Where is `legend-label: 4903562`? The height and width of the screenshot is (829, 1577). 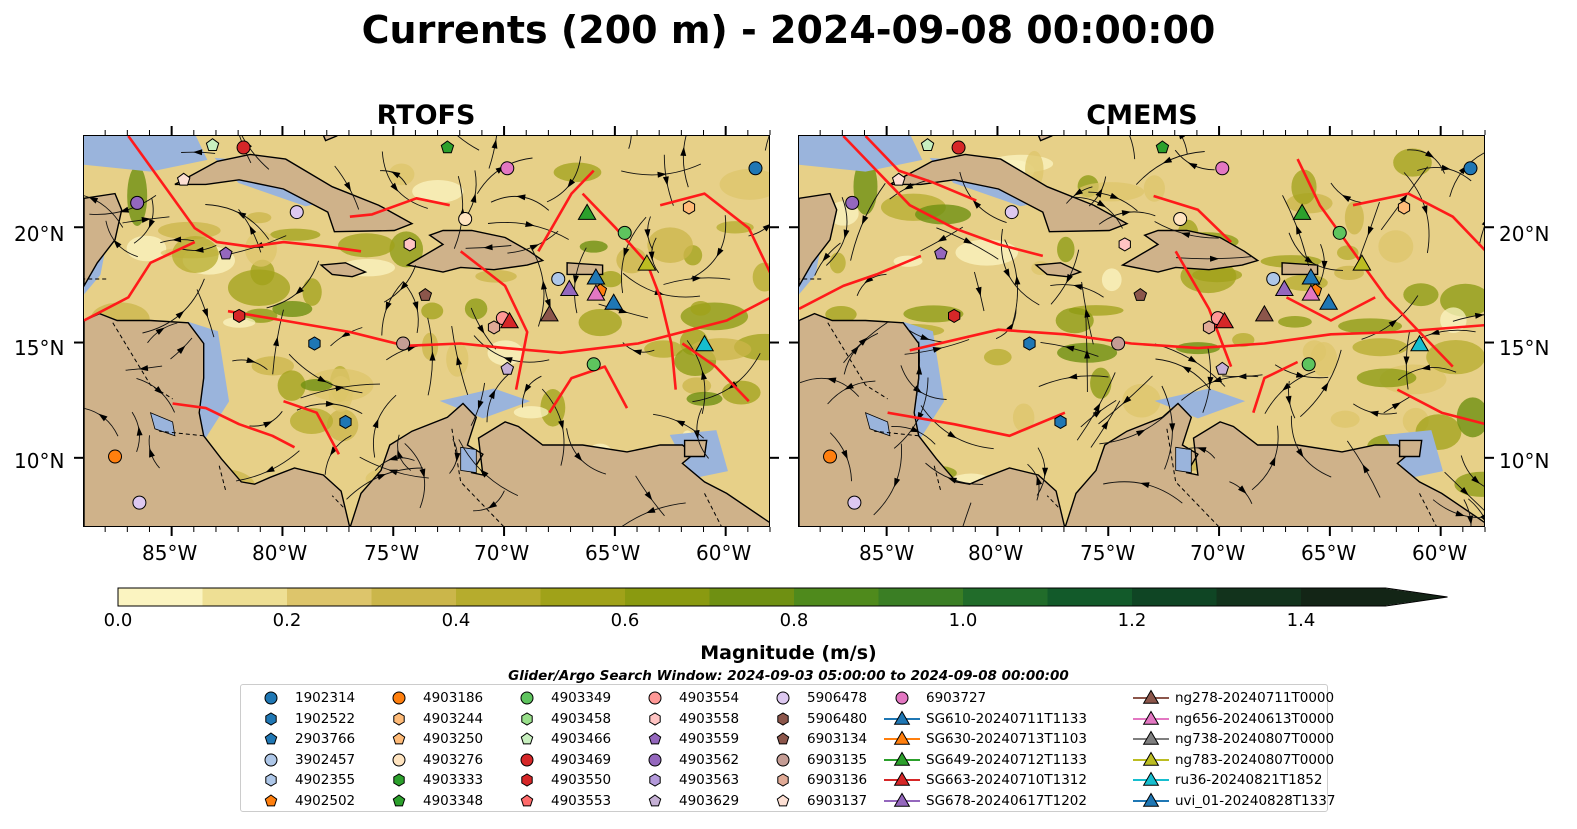
legend-label: 4903562 is located at coordinates (709, 759).